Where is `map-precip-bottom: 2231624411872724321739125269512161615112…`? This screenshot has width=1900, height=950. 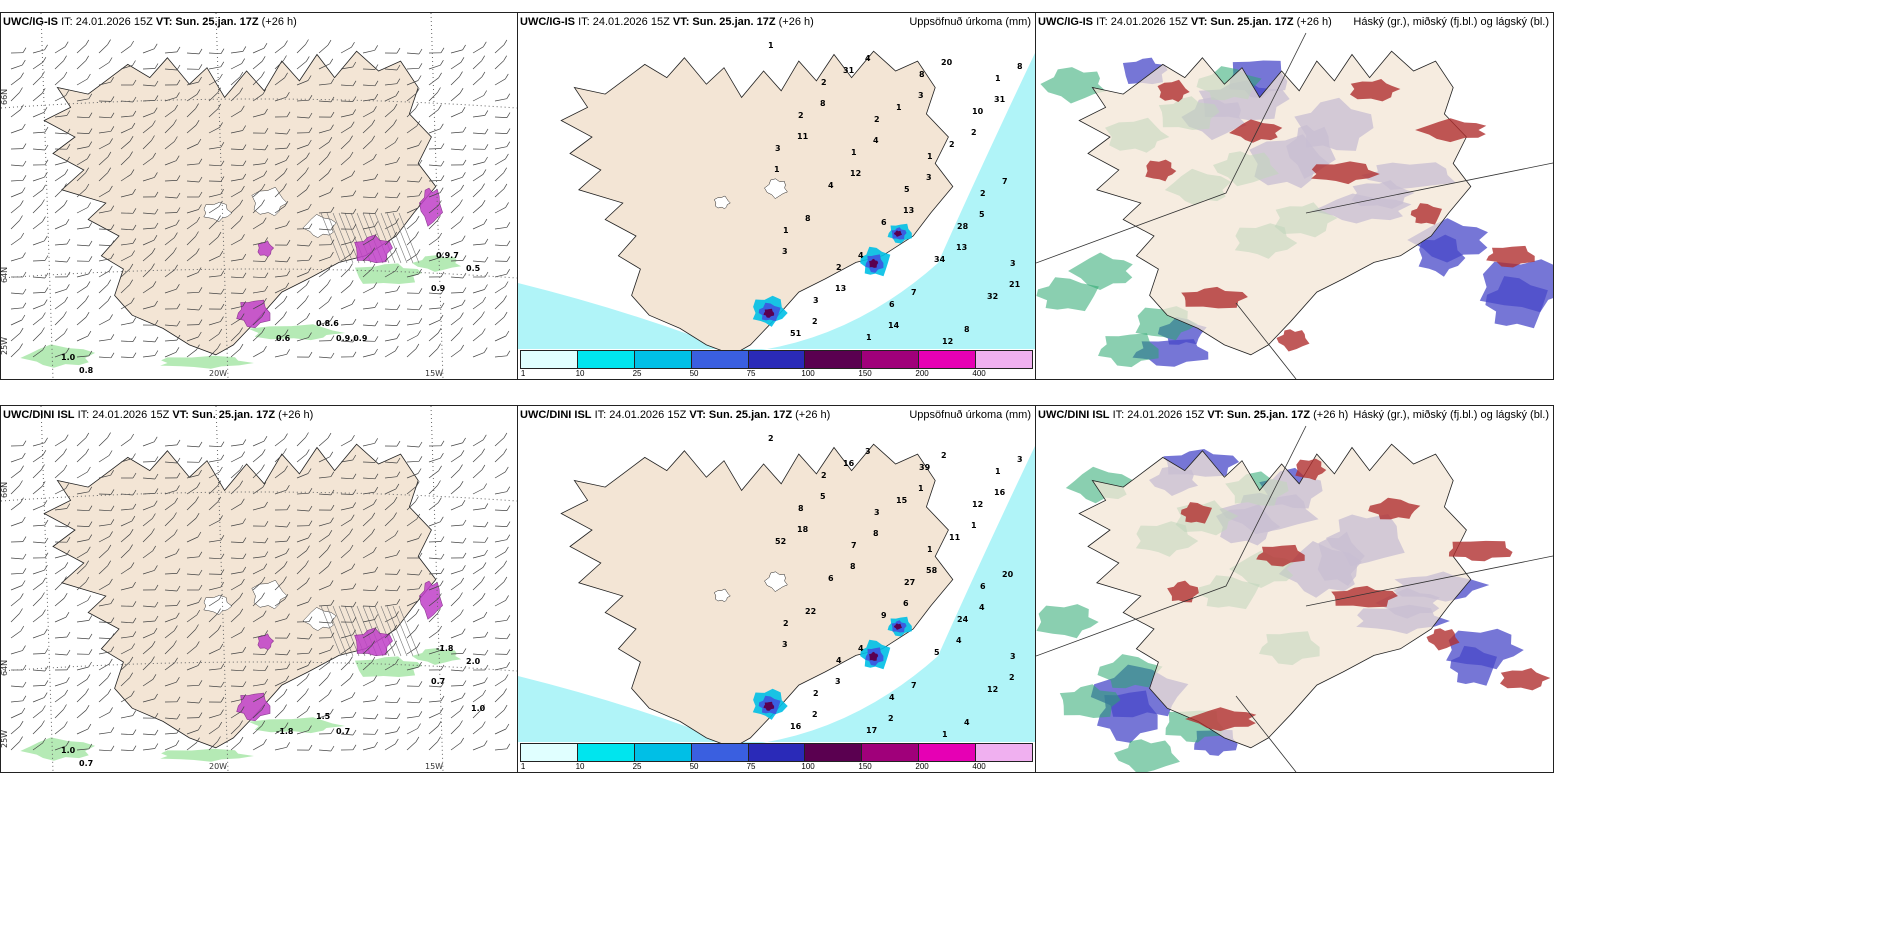
map-precip-bottom: 2231624411872724321739125269512161615112… is located at coordinates (776, 591).